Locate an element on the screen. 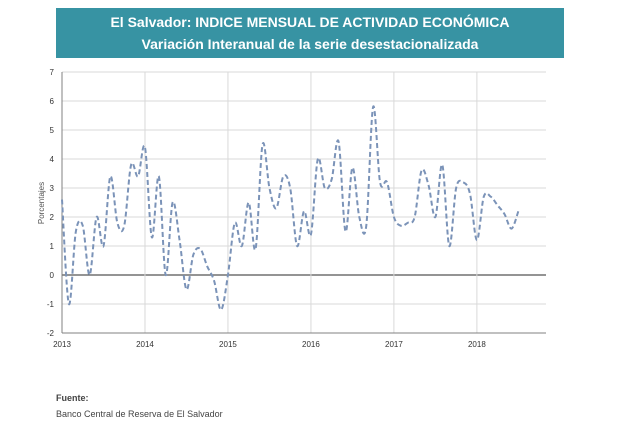 The width and height of the screenshot is (640, 424). x-tick-labels: 2013 2014 2015 2016 2017 2018 is located at coordinates (269, 344).